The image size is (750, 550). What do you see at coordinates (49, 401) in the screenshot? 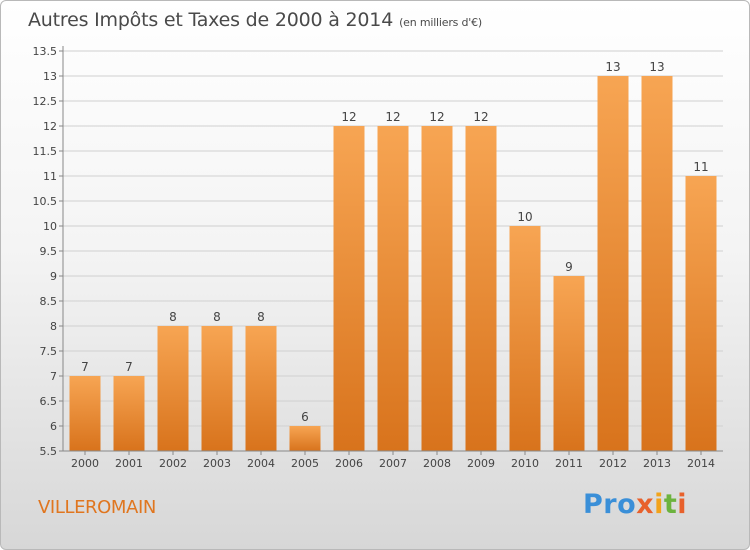
I see `y-tick-label: 6.5` at bounding box center [49, 401].